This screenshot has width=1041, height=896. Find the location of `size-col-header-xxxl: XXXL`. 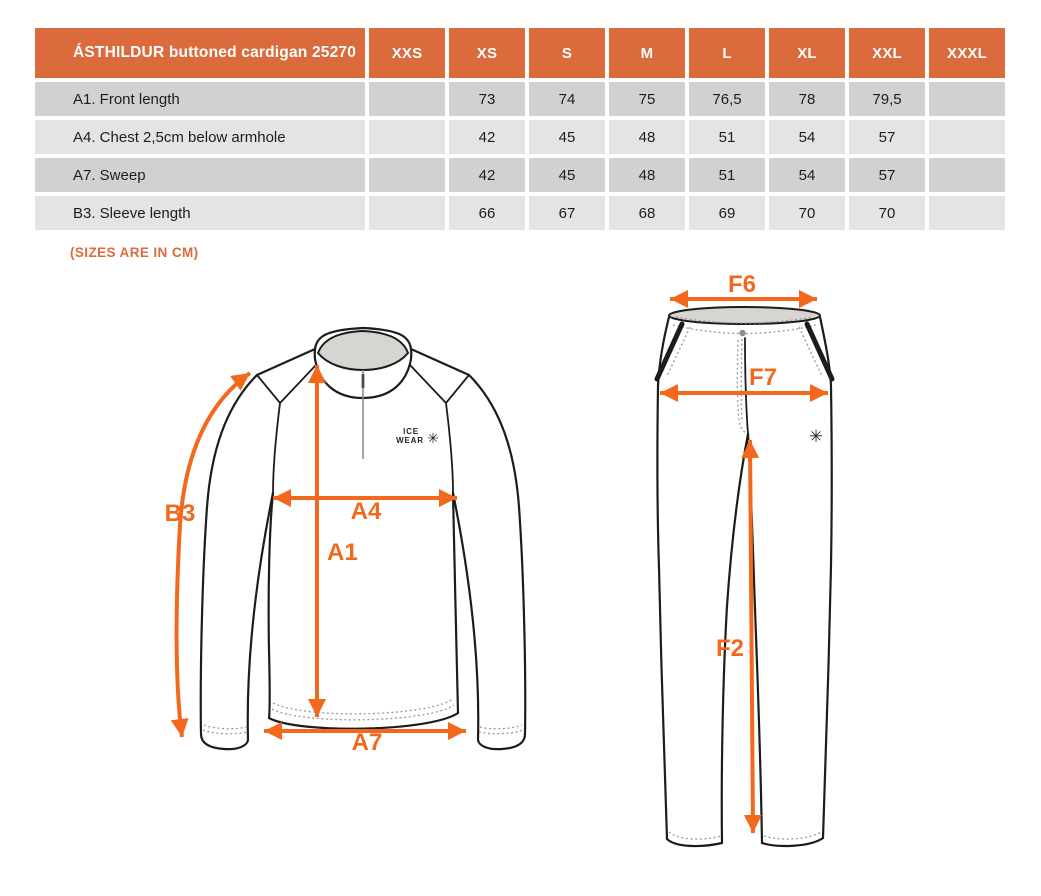

size-col-header-xxxl: XXXL is located at coordinates (967, 53).